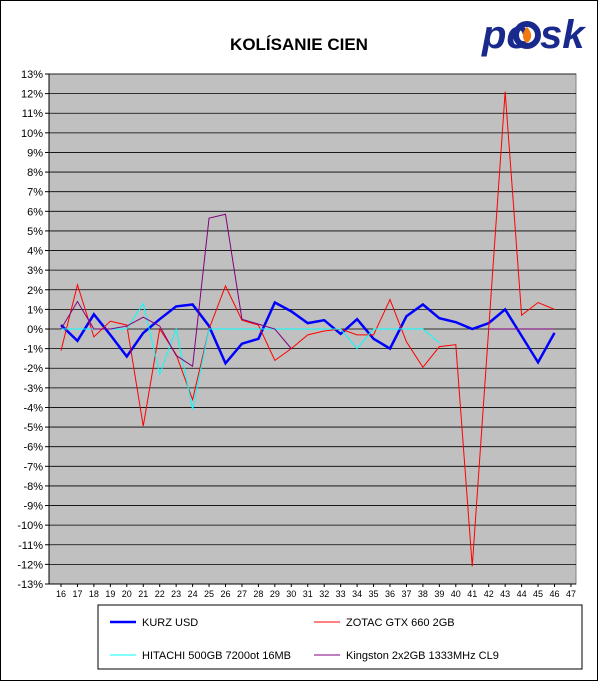 The height and width of the screenshot is (681, 598). Describe the element at coordinates (35, 232) in the screenshot. I see `y-tick-label: 5%` at that location.